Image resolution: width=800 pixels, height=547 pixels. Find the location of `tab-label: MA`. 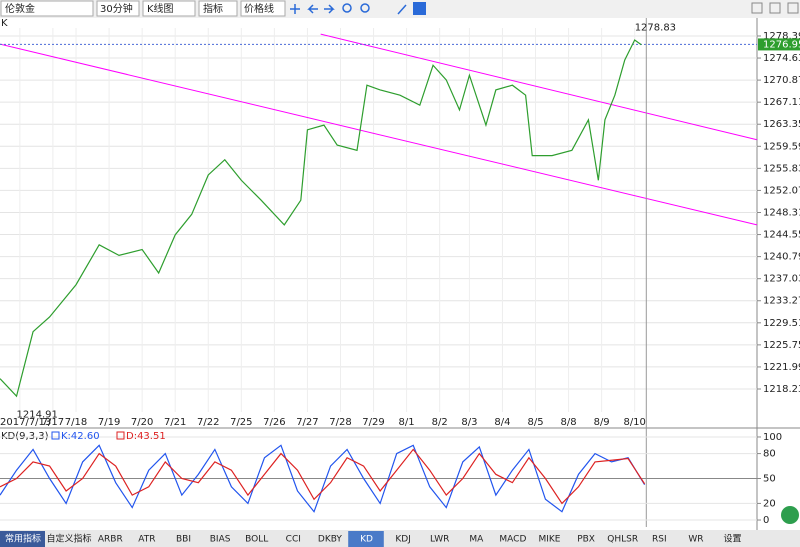

tab-label: MA is located at coordinates (476, 540).